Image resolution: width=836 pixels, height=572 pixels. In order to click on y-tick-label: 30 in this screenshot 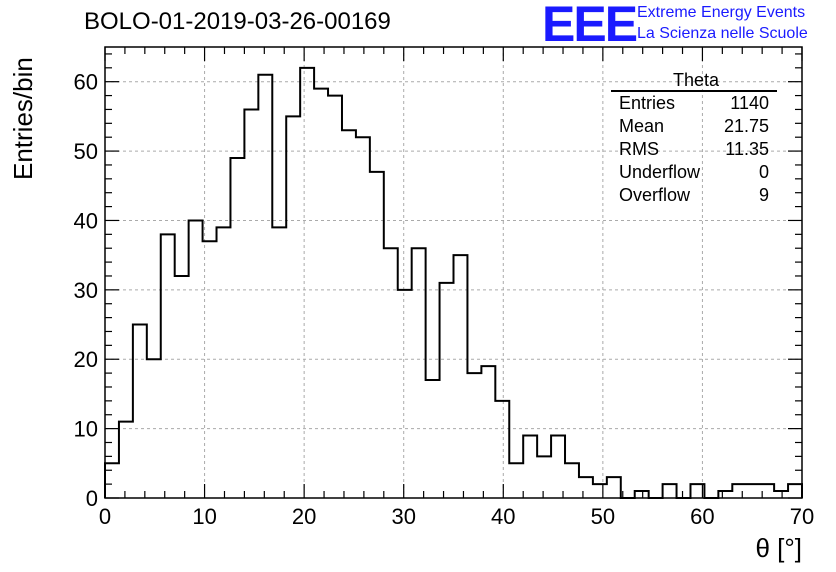, I will do `click(86, 290)`.